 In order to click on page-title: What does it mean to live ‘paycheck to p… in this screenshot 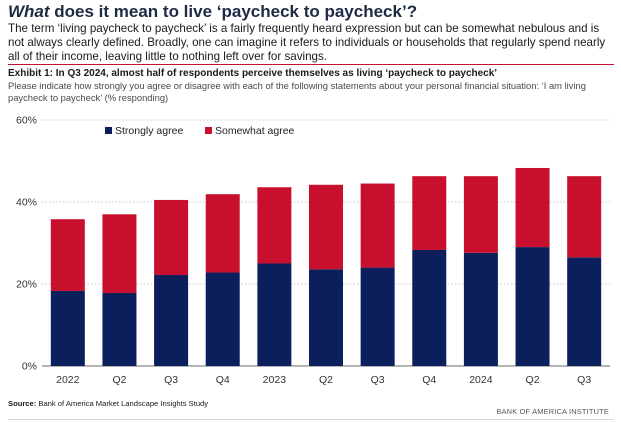, I will do `click(212, 12)`.